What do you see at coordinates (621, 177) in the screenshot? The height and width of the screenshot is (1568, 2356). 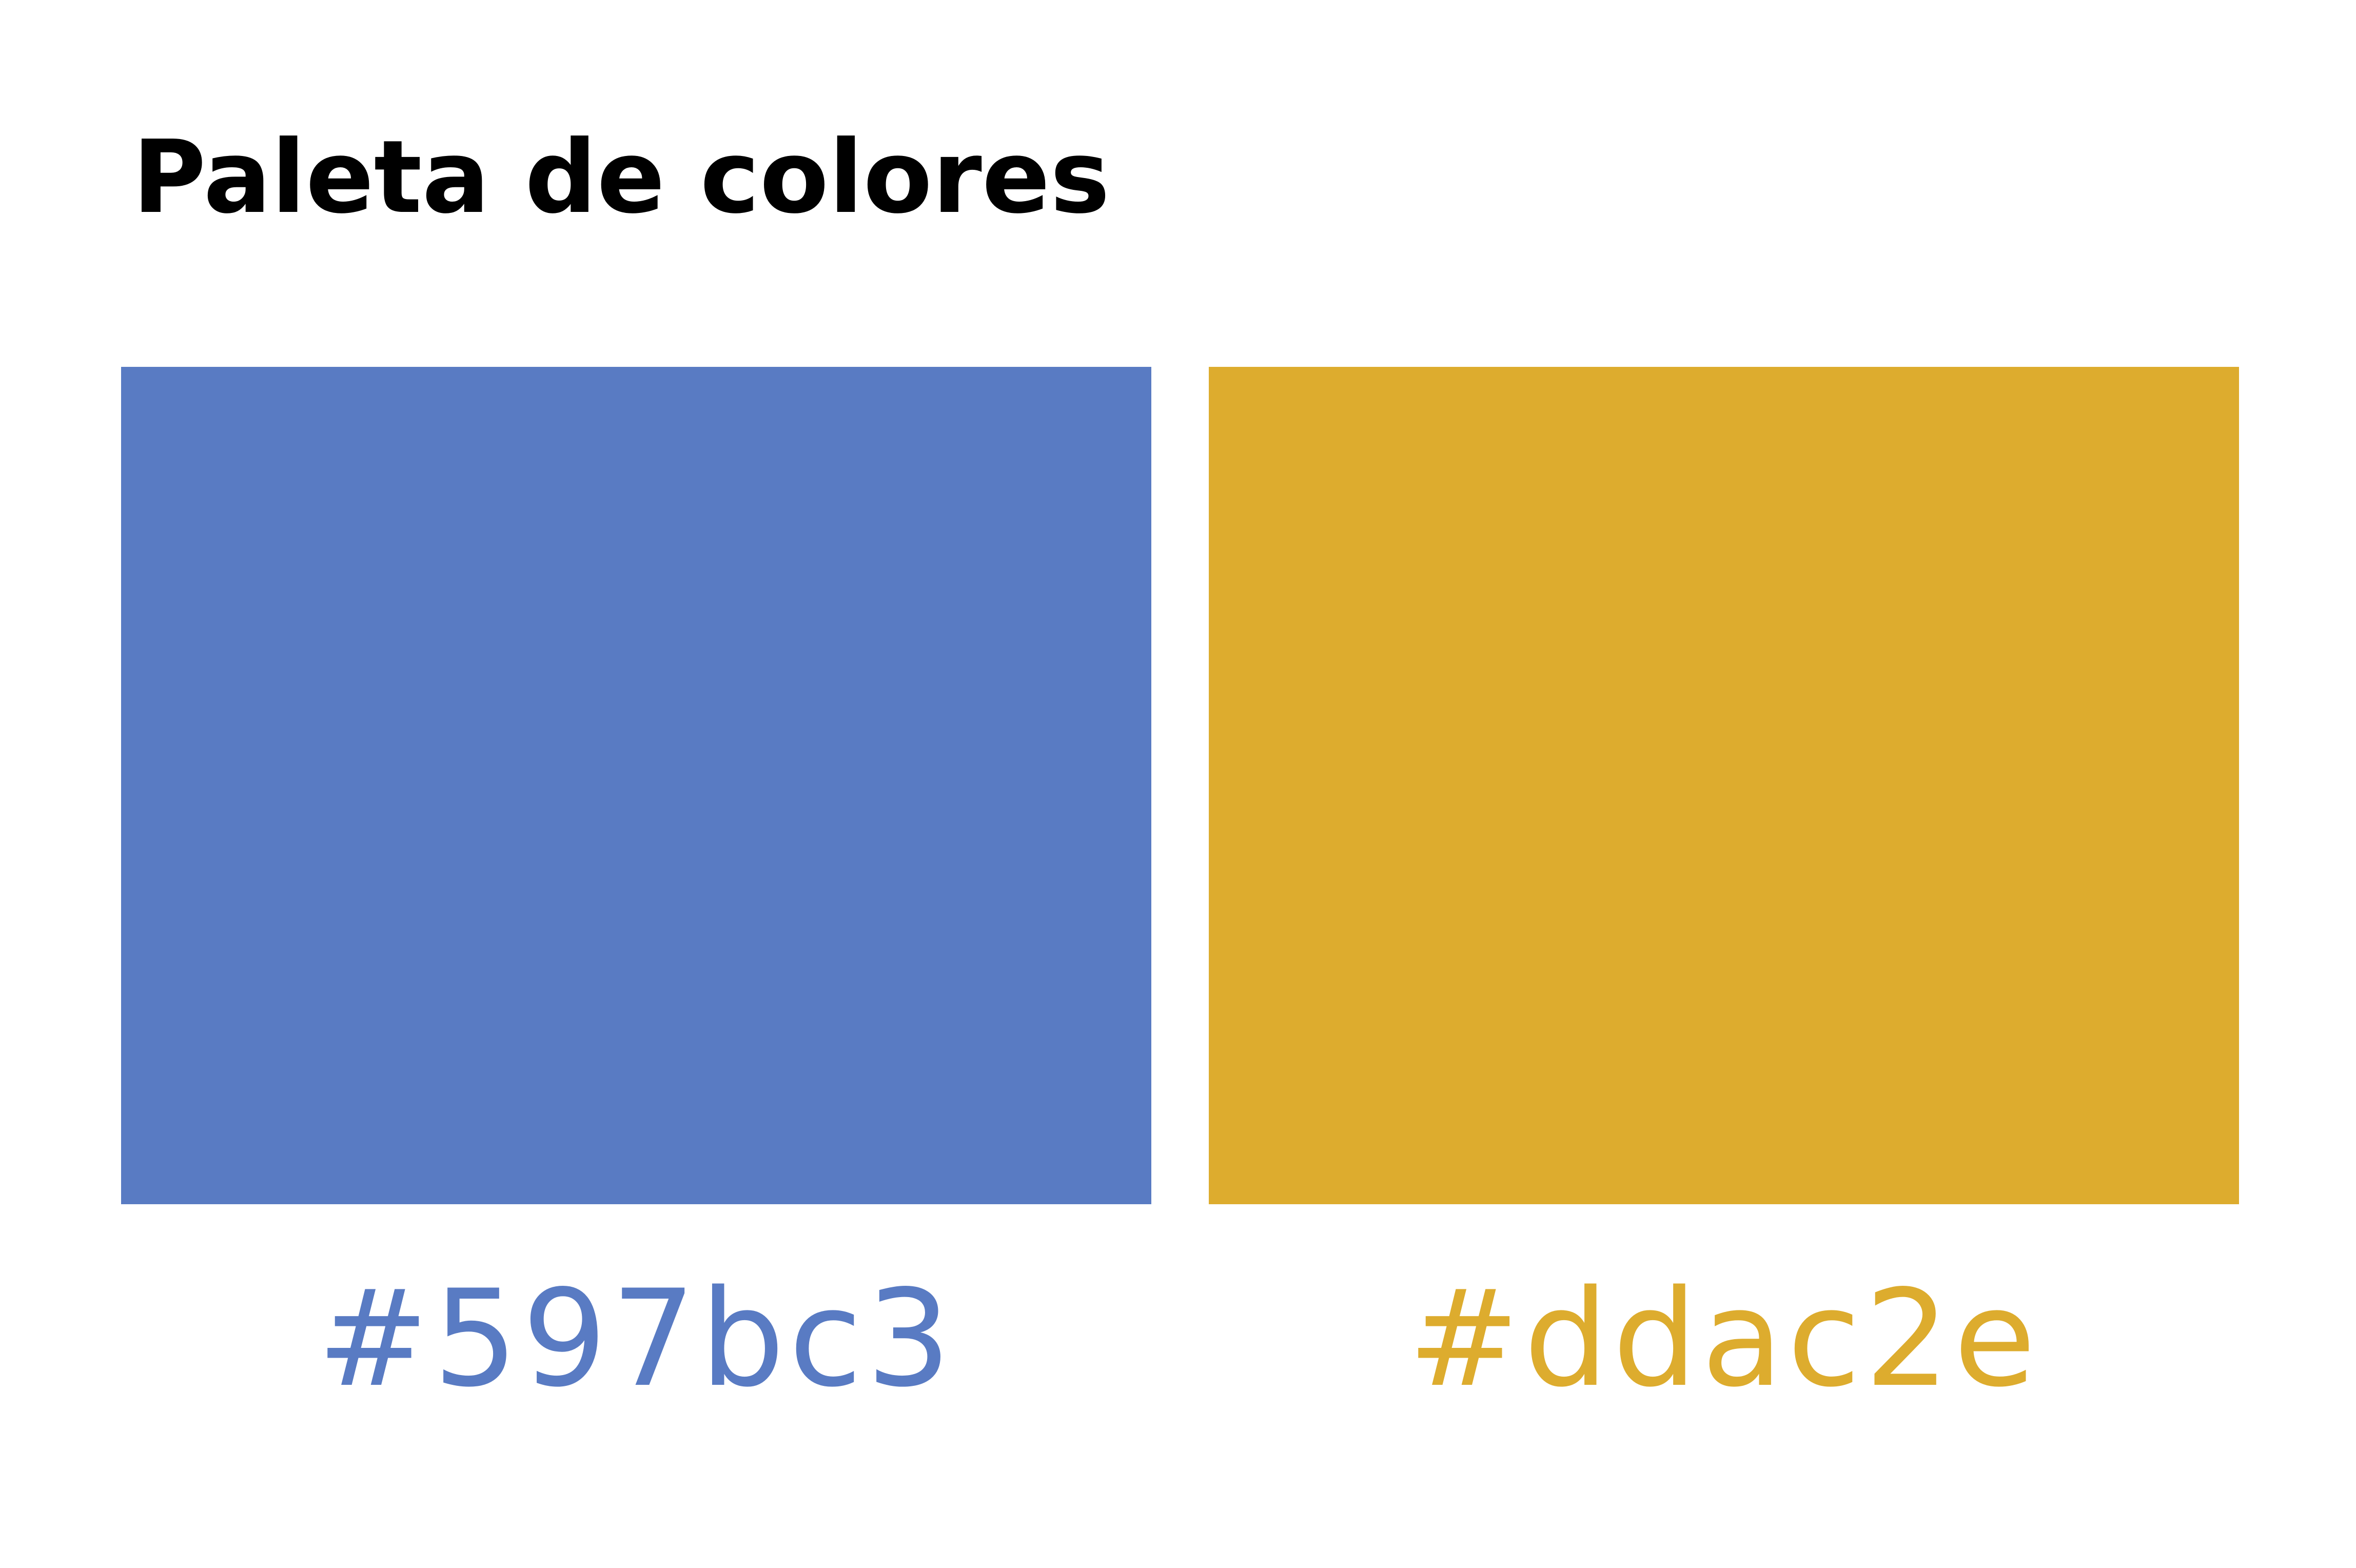 I see `page-title: Paleta de colores` at bounding box center [621, 177].